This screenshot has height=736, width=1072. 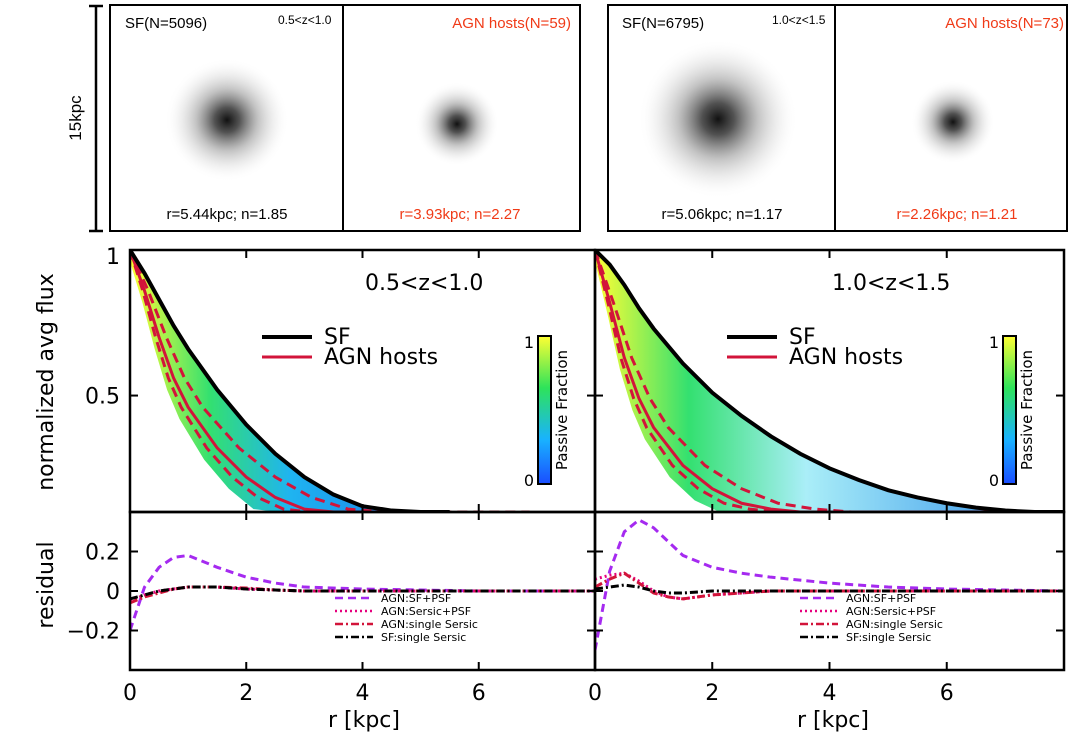 I want to click on x-axis-label-left: r [kpc], so click(x=364, y=720).